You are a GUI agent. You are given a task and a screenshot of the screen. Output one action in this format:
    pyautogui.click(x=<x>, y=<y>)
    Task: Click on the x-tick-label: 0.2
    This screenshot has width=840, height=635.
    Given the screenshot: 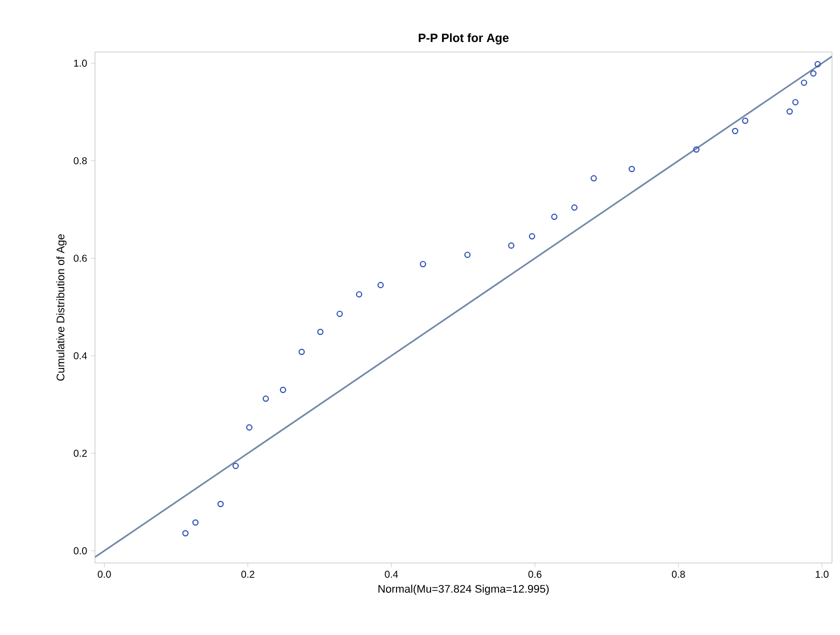 What is the action you would take?
    pyautogui.click(x=247, y=574)
    